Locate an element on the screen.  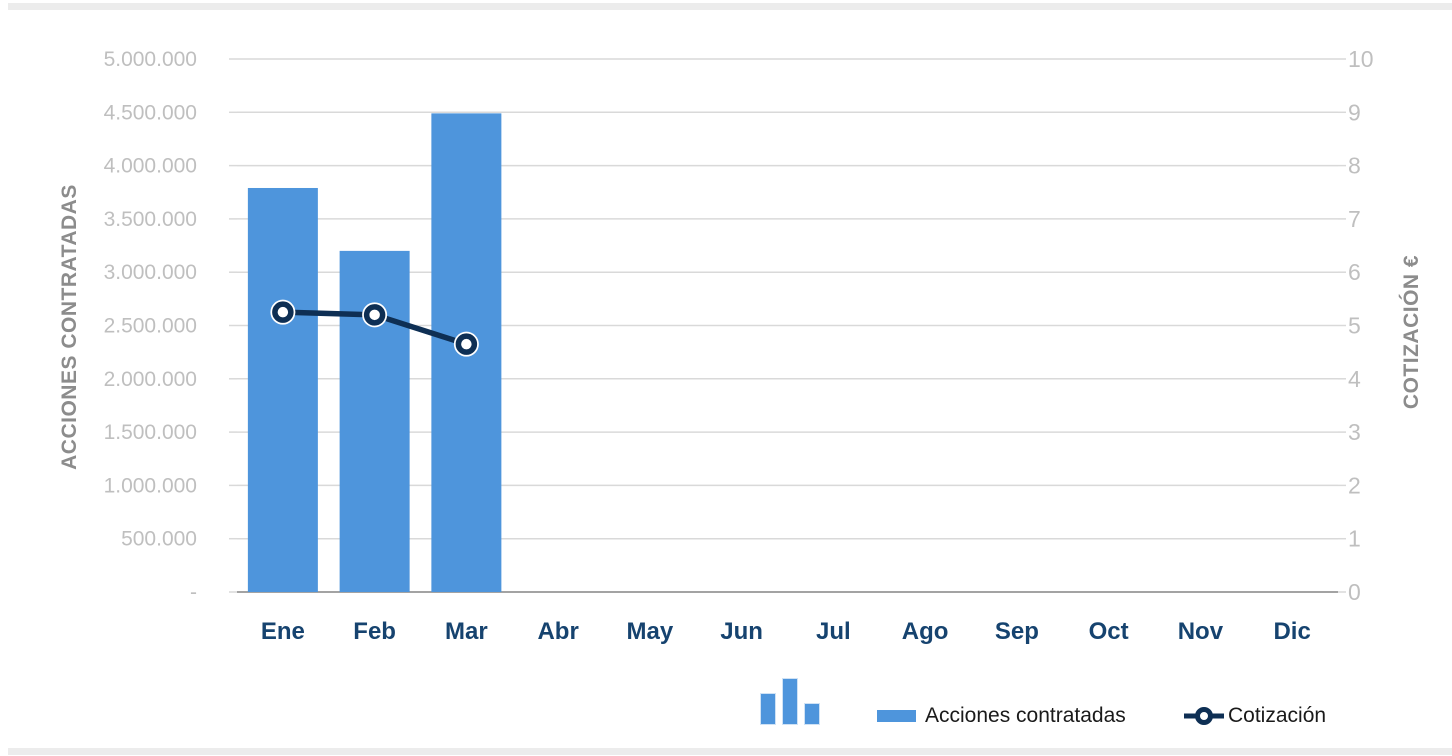
right-axis-tick-label: 7 is located at coordinates (1354, 219).